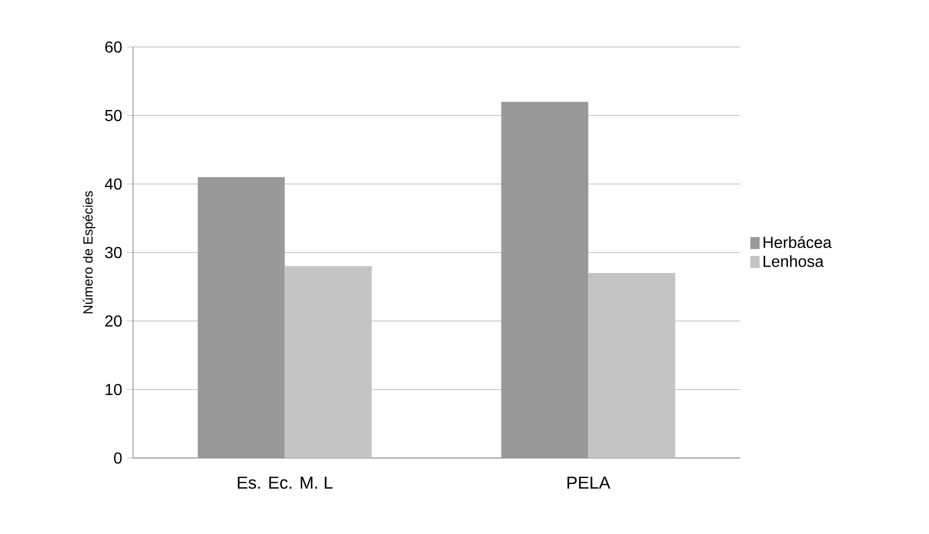  I want to click on y-tick-label: 50, so click(113, 116).